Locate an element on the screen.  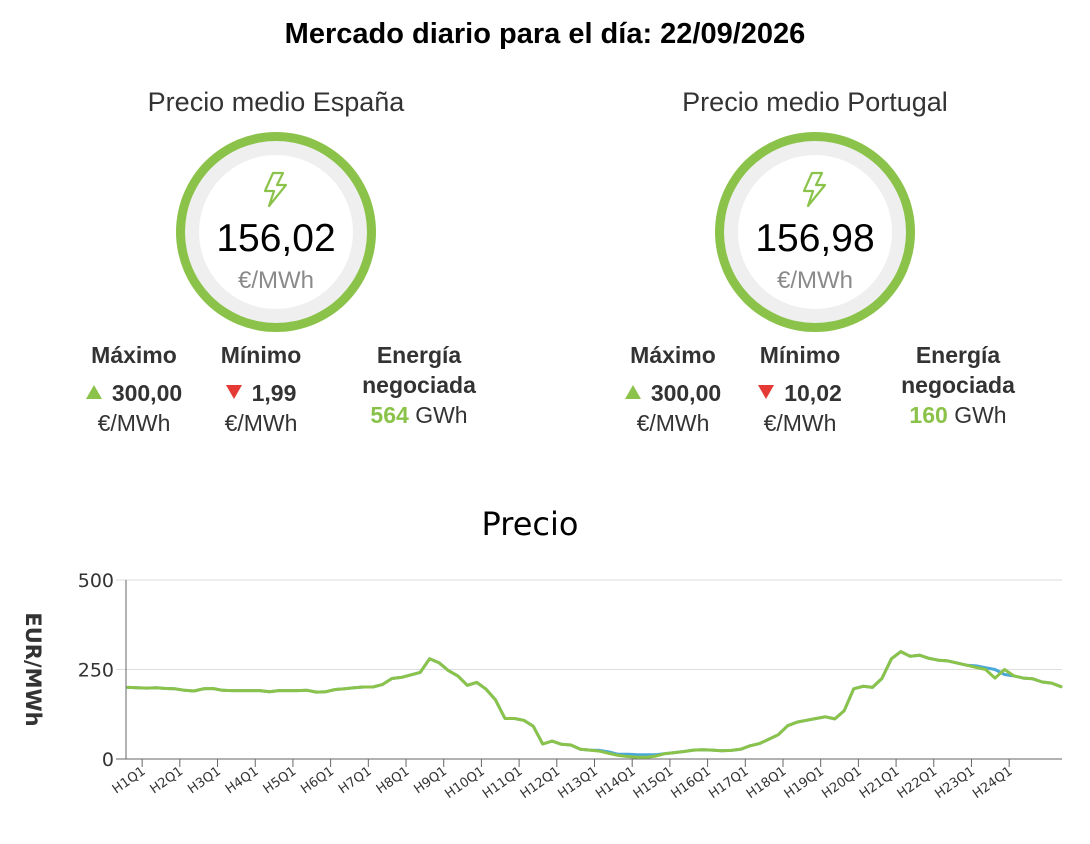
spain-price-gauge: 156,02 €/MWh is located at coordinates (276, 232).